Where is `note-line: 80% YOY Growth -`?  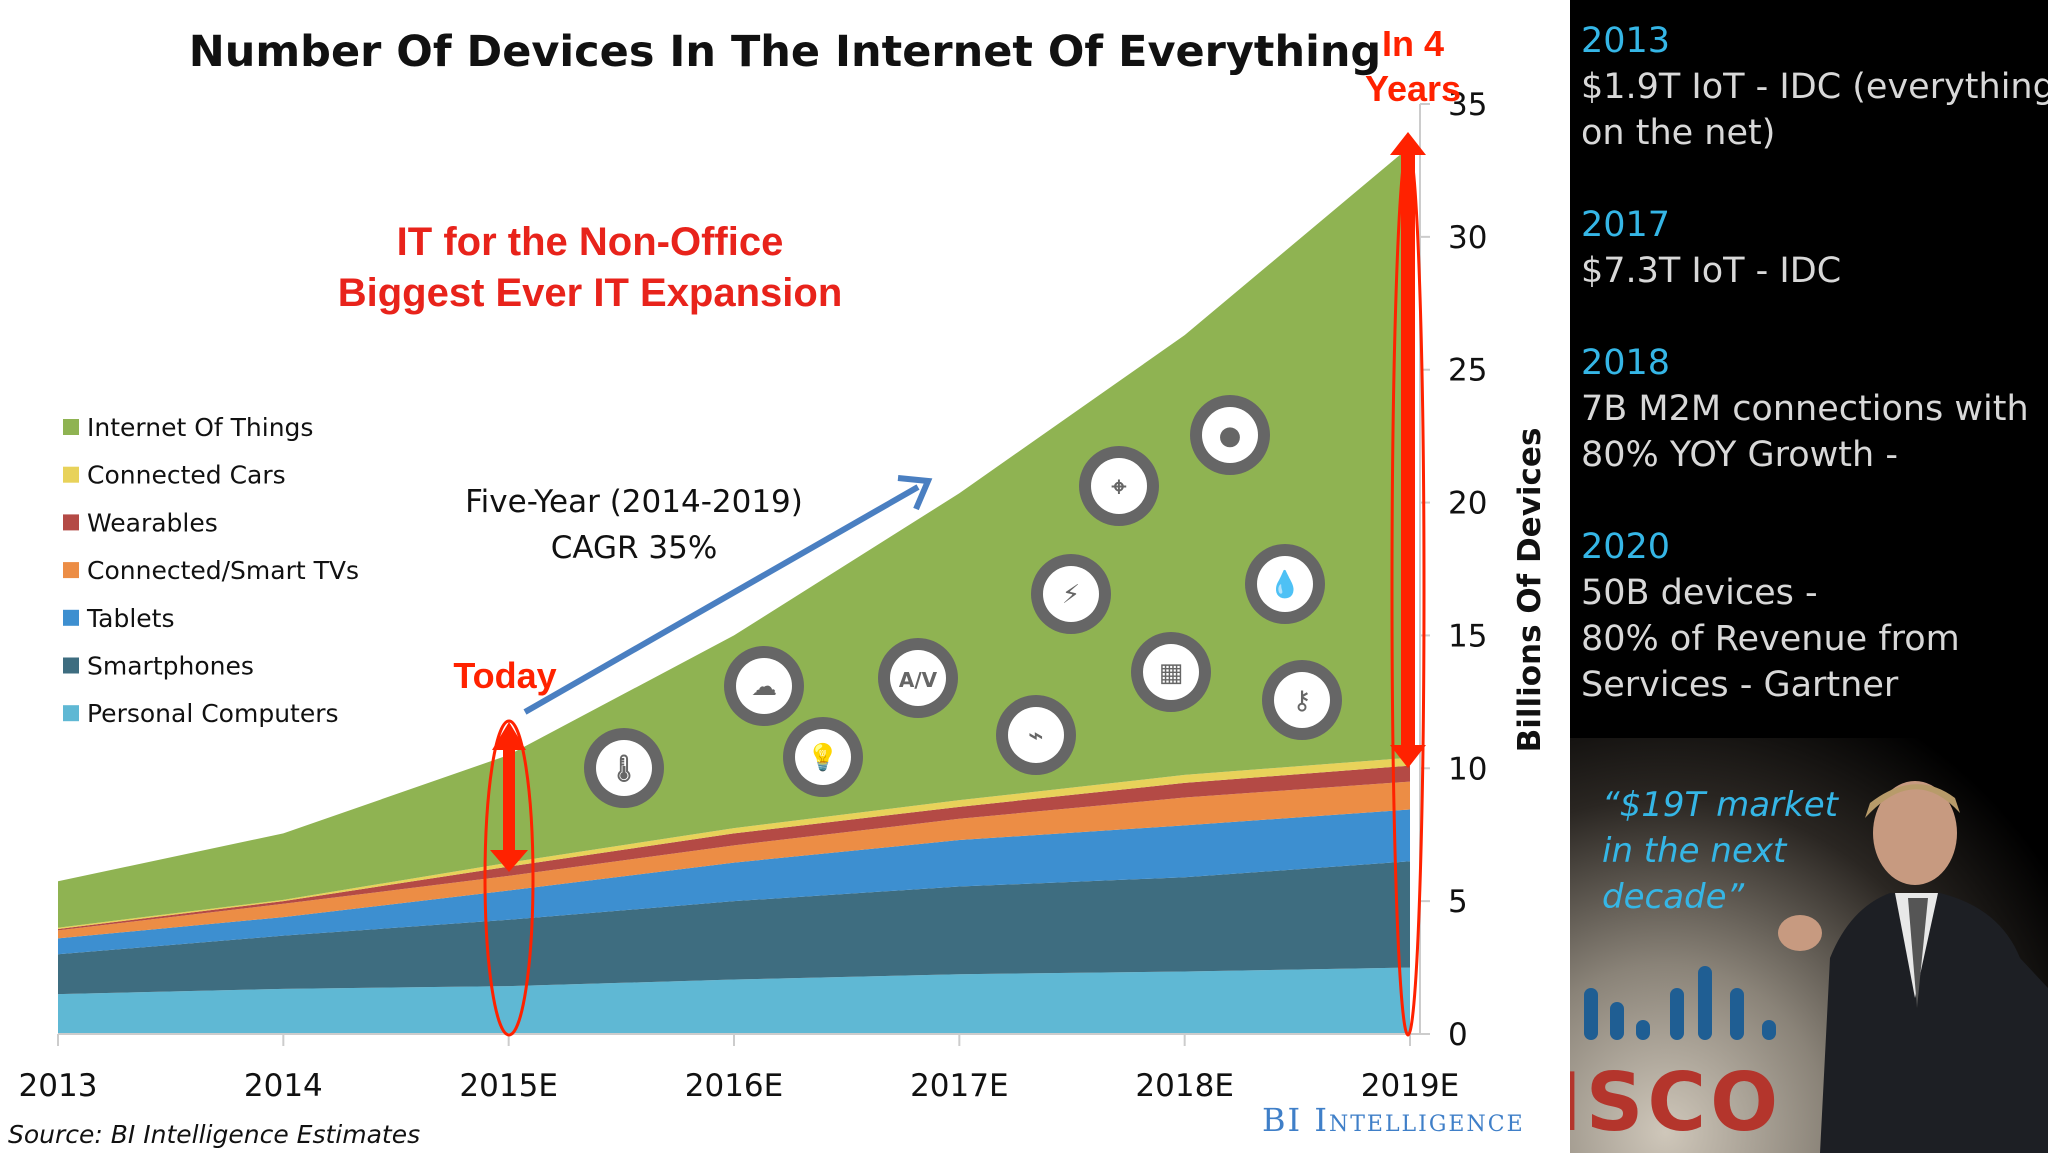
note-line: 80% YOY Growth - is located at coordinates (1739, 455).